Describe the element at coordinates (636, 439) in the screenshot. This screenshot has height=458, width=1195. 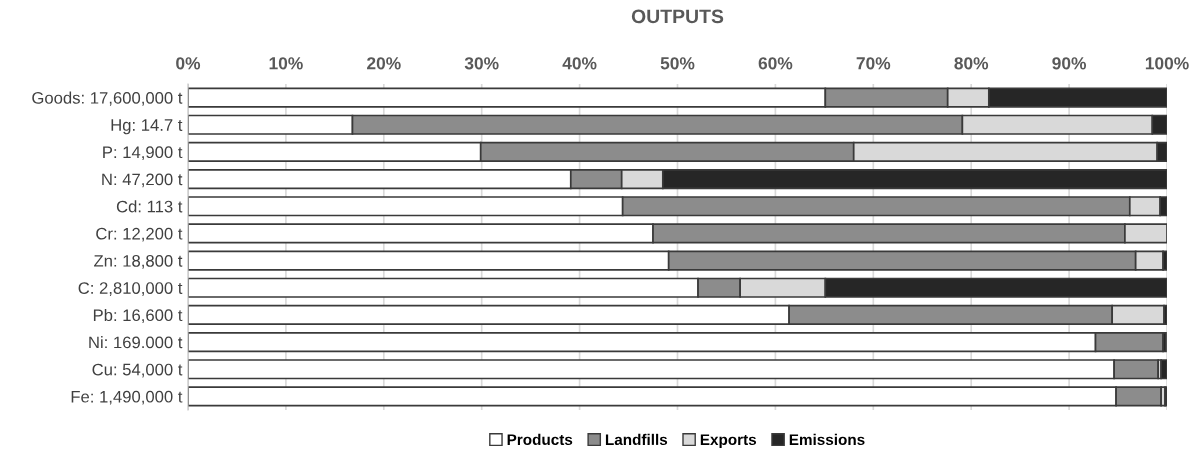
I see `legend-label: Landfills` at that location.